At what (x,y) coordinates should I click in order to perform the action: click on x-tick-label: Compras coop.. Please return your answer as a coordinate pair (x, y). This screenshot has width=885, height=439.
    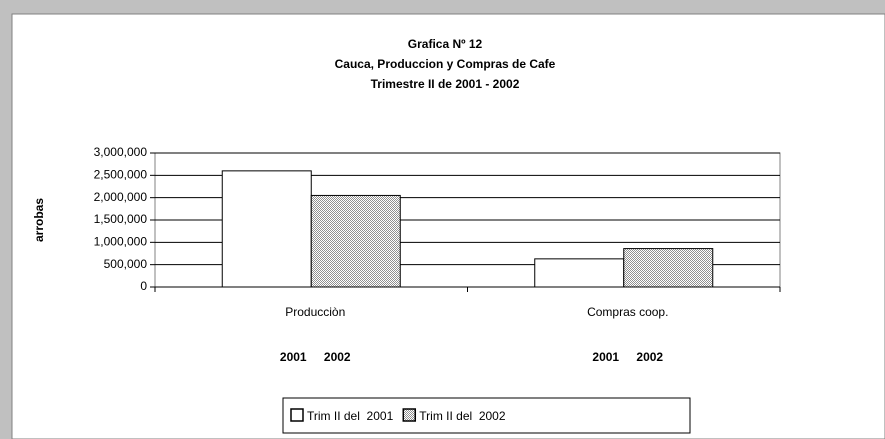
    Looking at the image, I should click on (627, 312).